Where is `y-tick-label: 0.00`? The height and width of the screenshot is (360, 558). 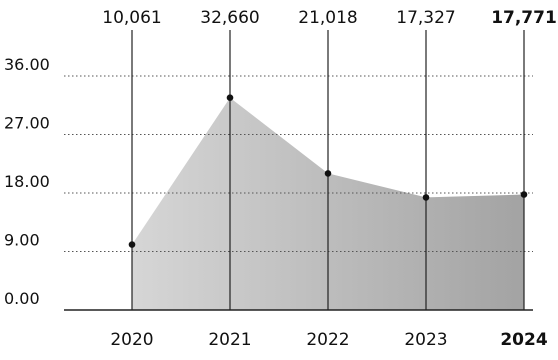
y-tick-label: 0.00 is located at coordinates (22, 298).